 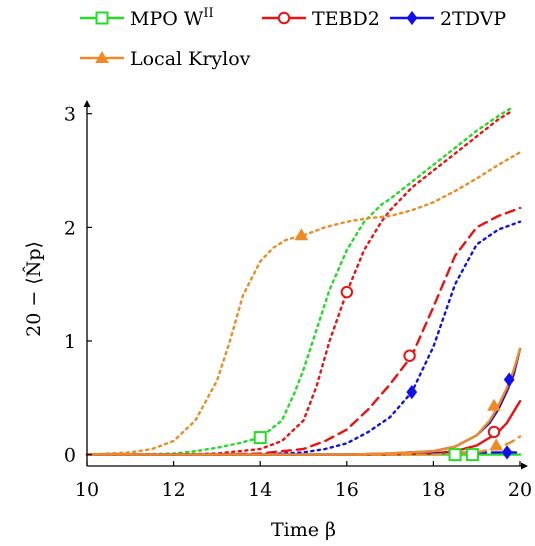 What do you see at coordinates (70, 228) in the screenshot?
I see `y-tick-label: 2` at bounding box center [70, 228].